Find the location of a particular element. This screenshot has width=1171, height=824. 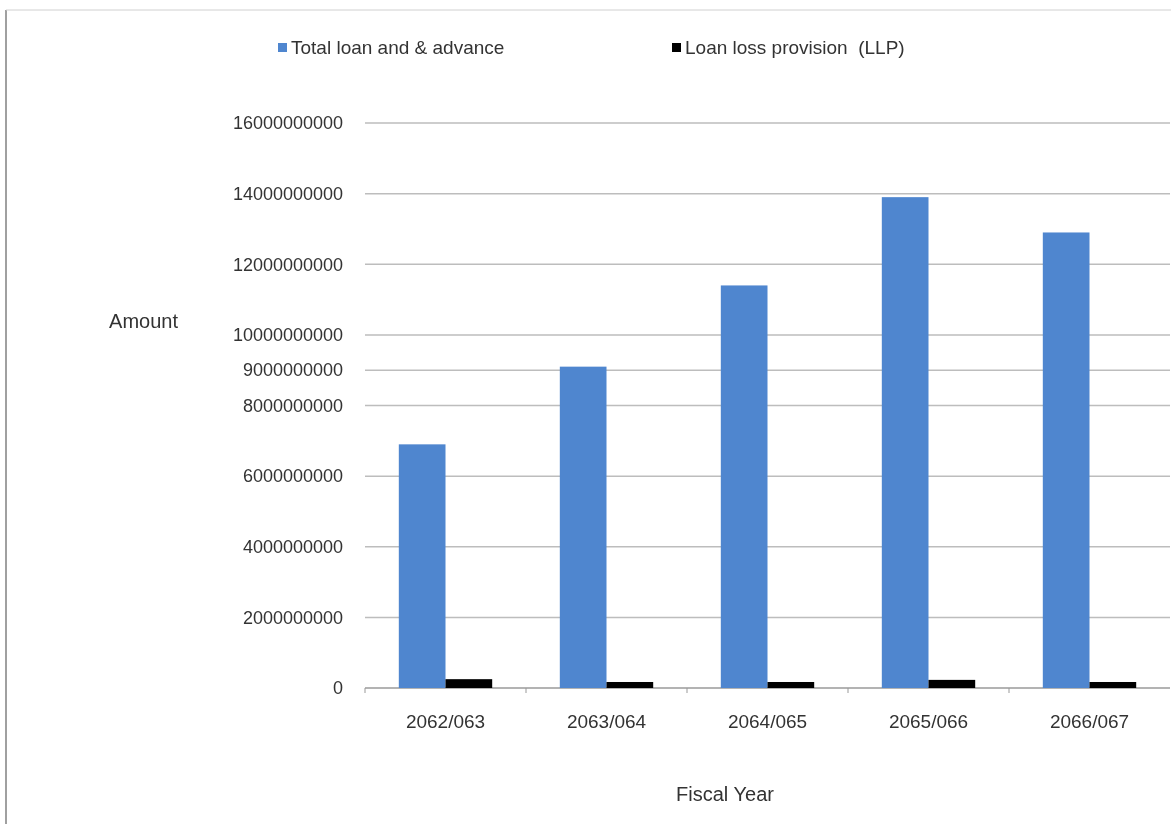

legend-label: Total loan and & advance is located at coordinates (398, 47).